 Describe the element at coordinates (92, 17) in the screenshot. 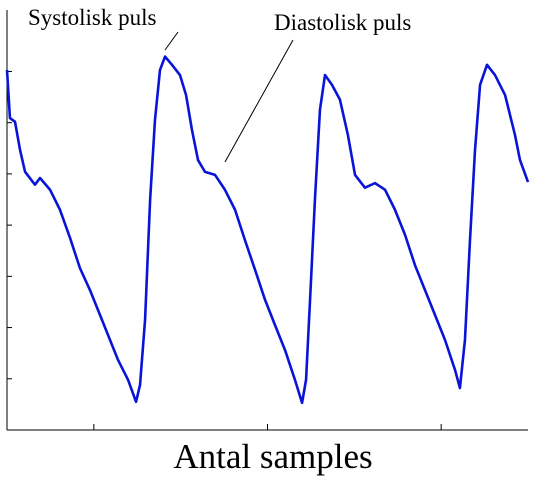

I see `annotation: Systolisk puls` at that location.